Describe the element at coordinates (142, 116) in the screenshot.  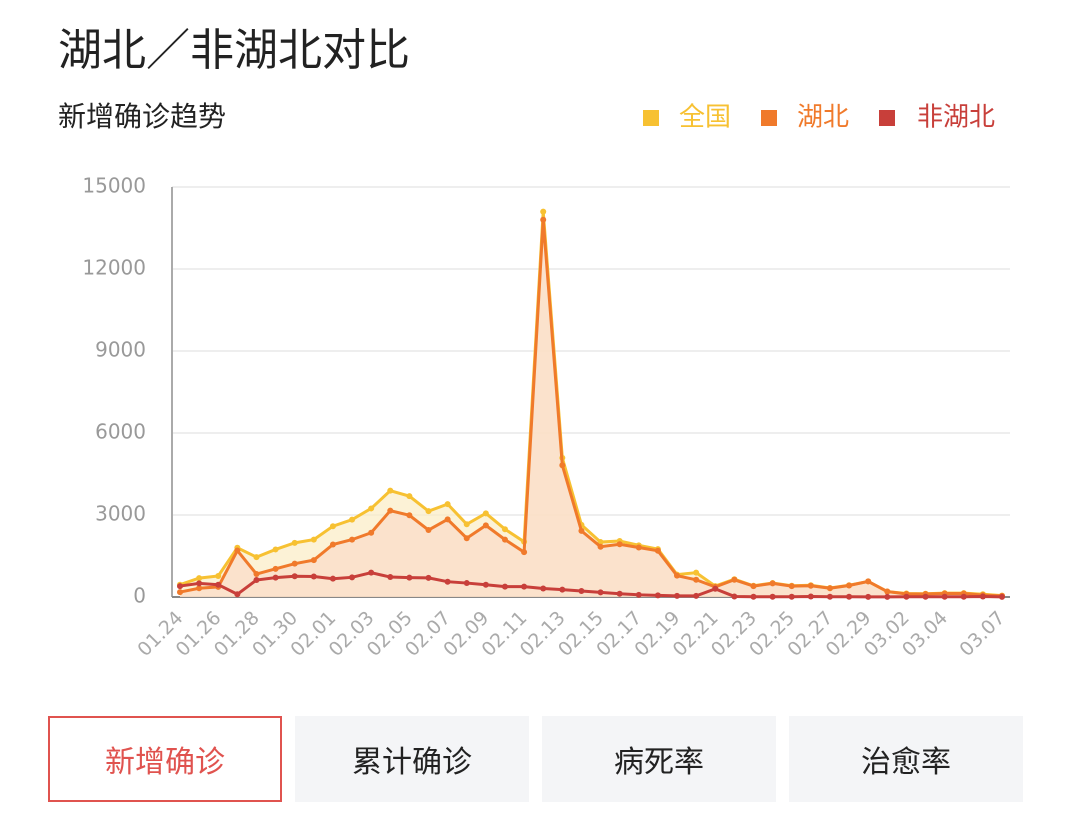
I see `chart-title: 新增确诊趋势` at that location.